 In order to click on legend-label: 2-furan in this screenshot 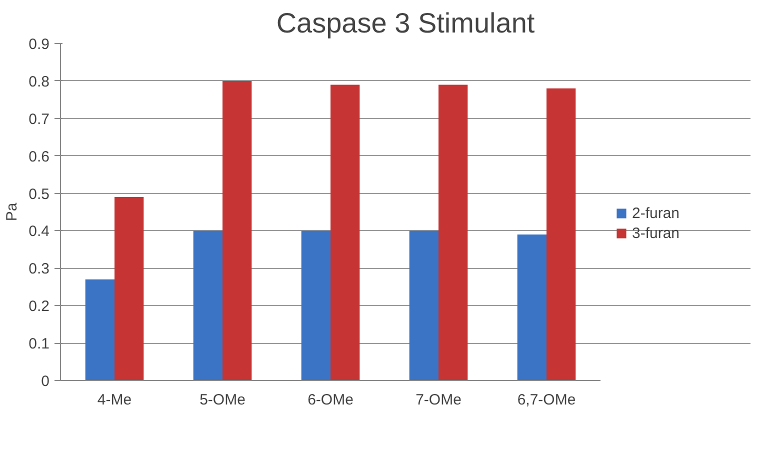, I will do `click(656, 213)`.